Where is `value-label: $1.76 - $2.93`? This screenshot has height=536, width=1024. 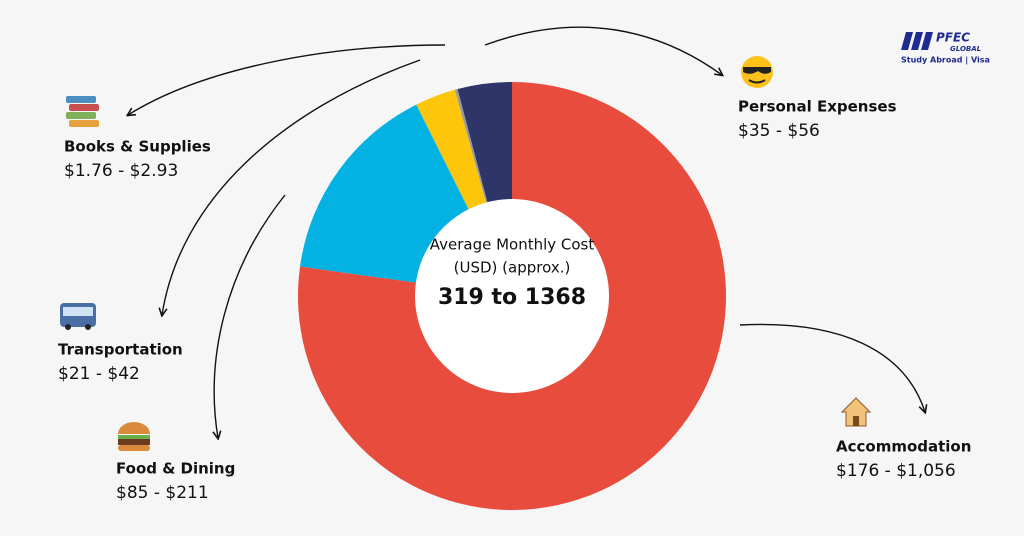 value-label: $1.76 - $2.93 is located at coordinates (121, 171).